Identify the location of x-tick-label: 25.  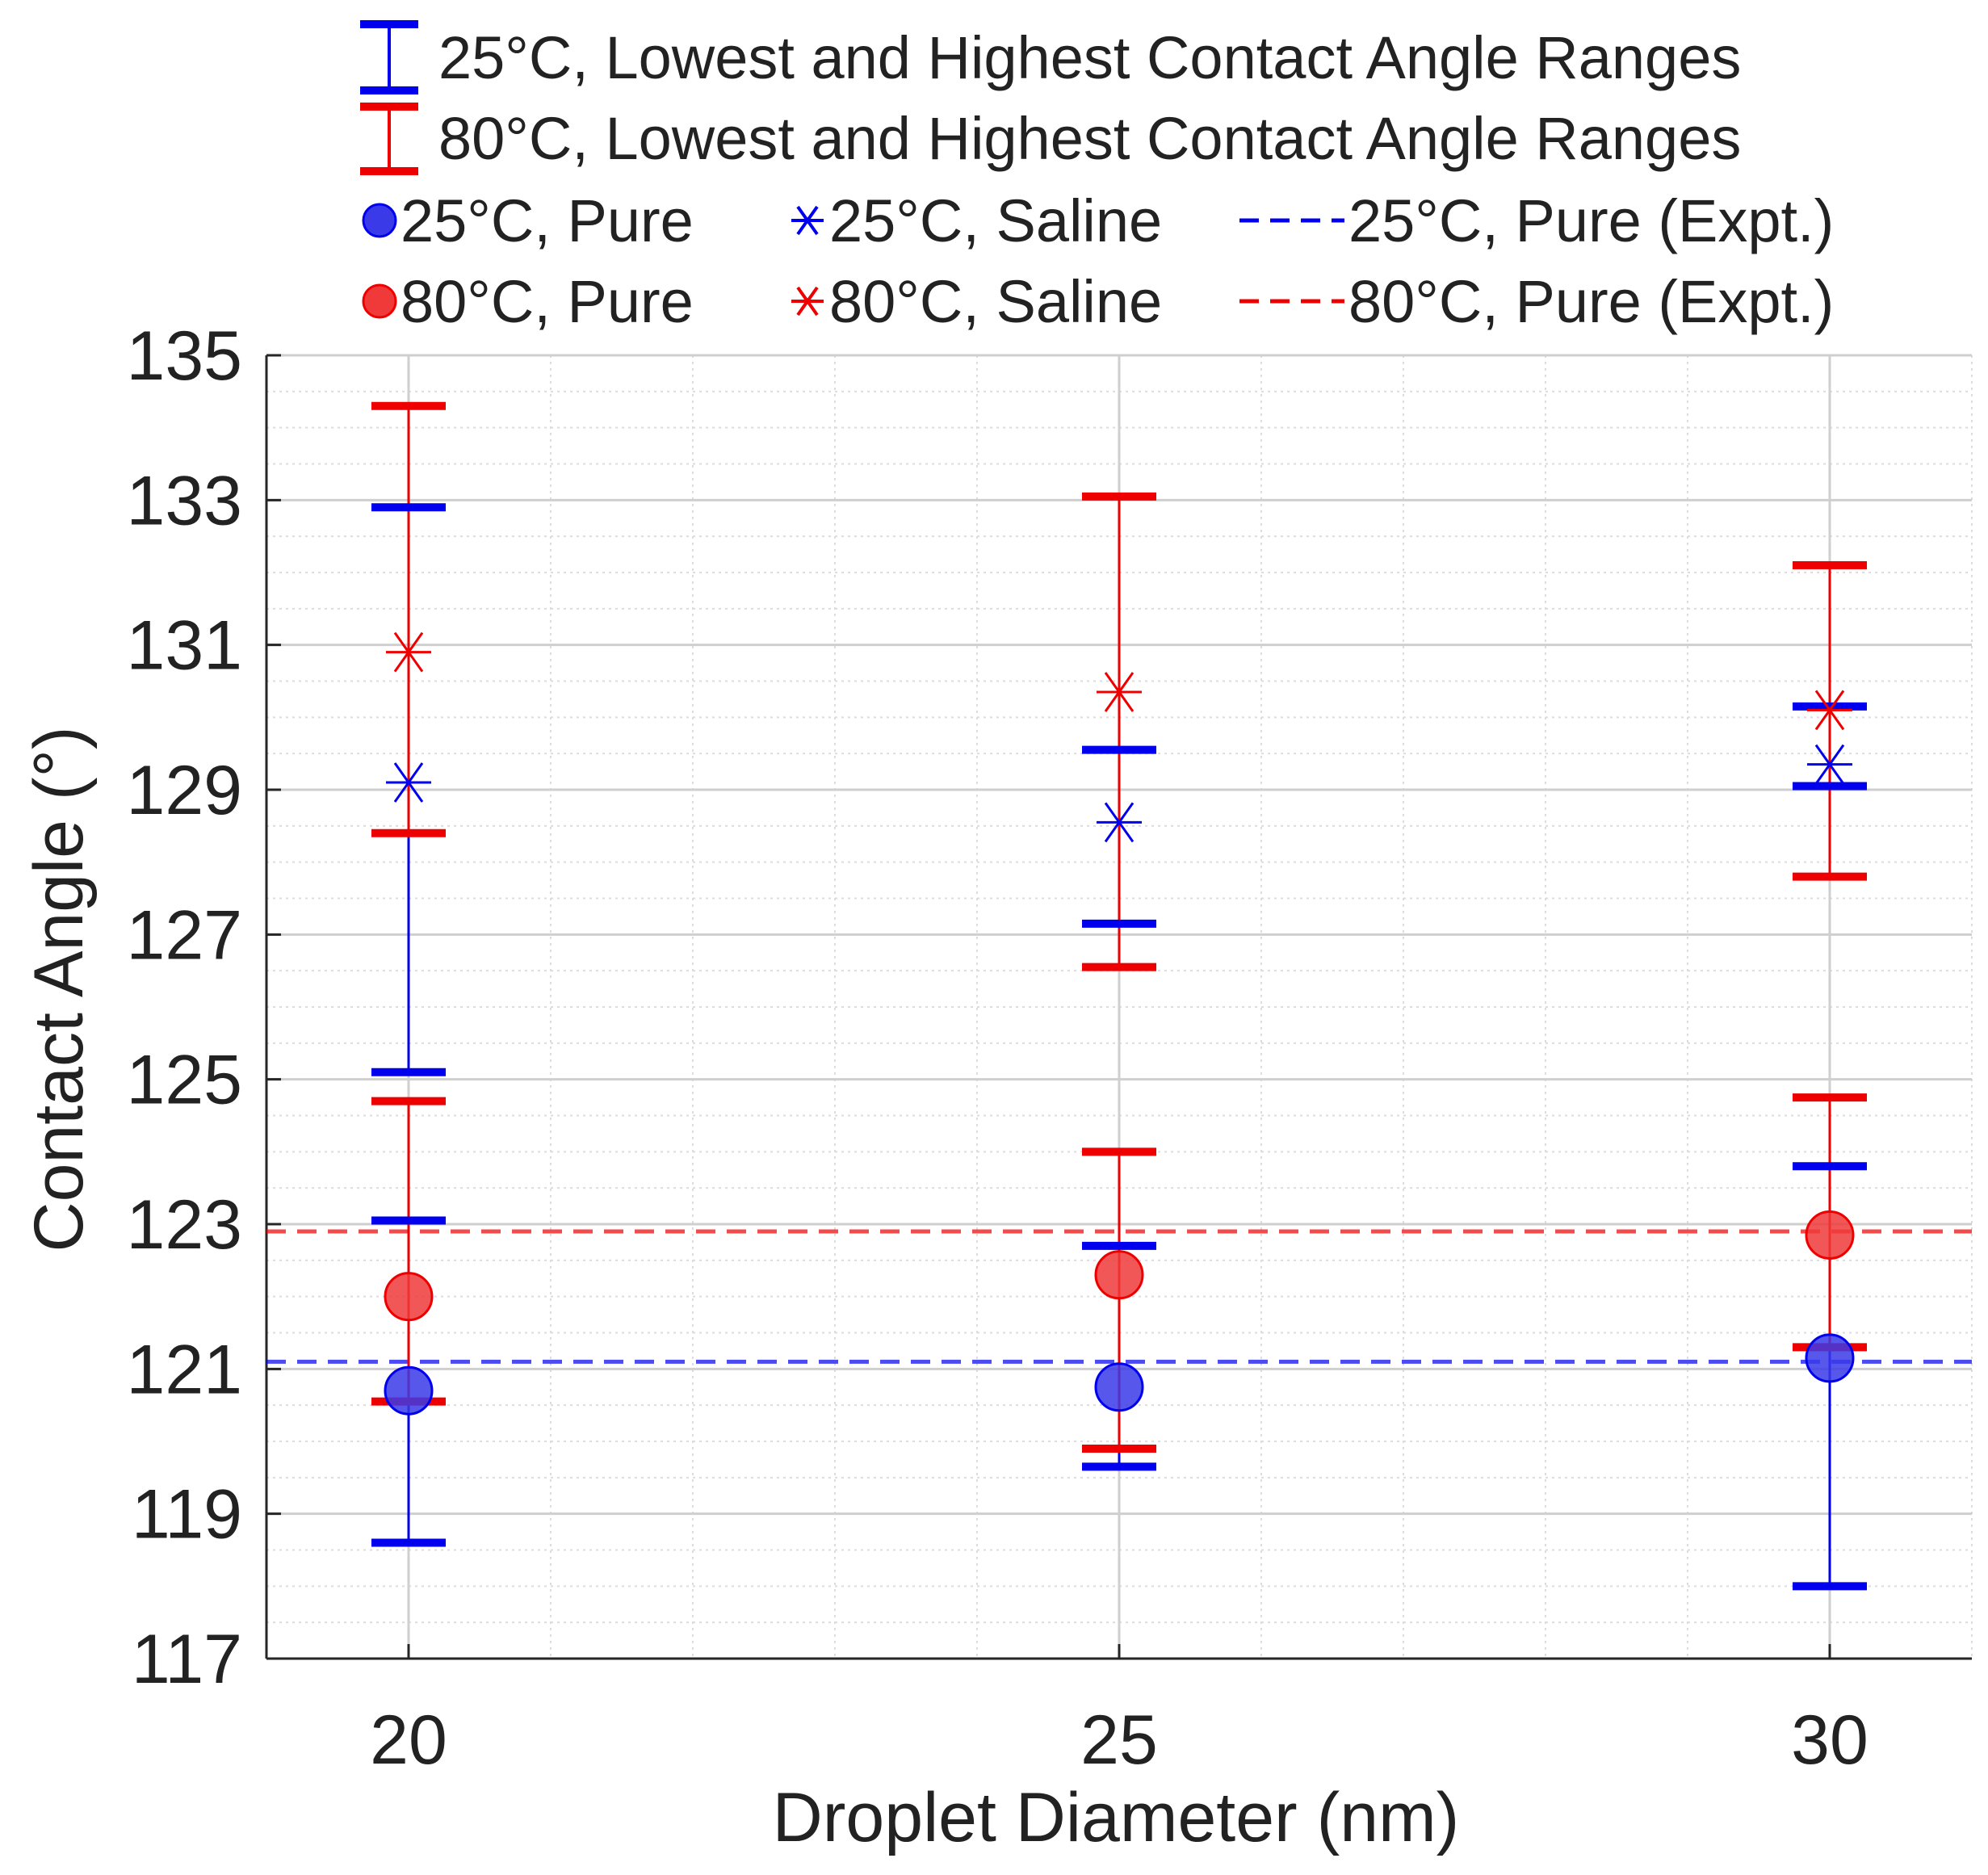
(1119, 1740).